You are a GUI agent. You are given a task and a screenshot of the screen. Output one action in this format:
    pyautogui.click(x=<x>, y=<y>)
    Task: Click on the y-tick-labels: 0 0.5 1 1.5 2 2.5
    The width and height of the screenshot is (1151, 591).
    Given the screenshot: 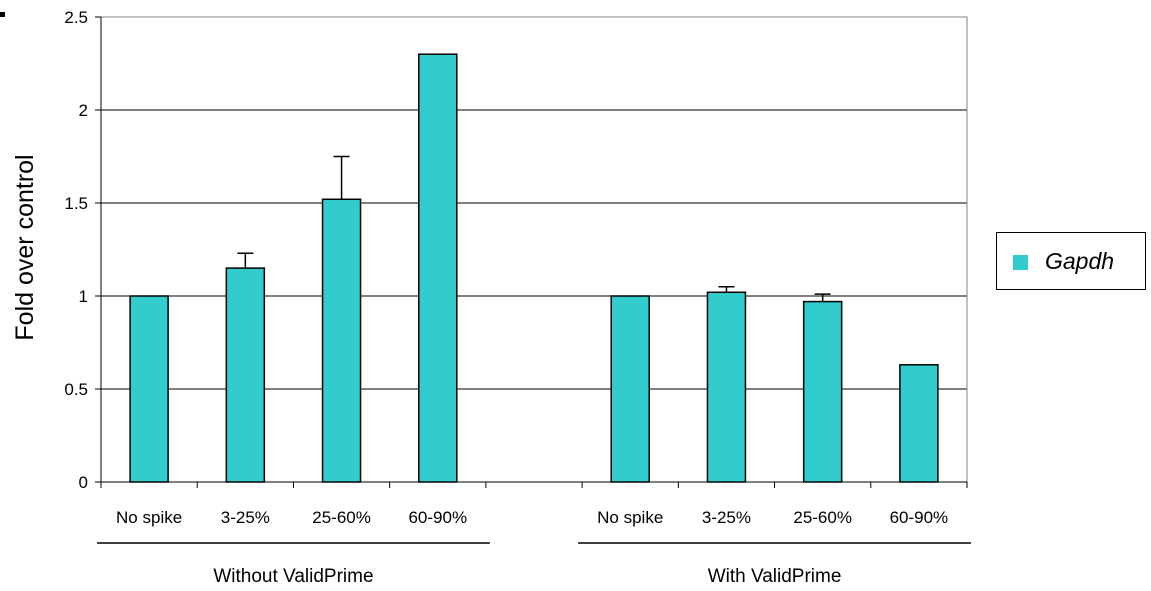 What is the action you would take?
    pyautogui.click(x=76, y=250)
    